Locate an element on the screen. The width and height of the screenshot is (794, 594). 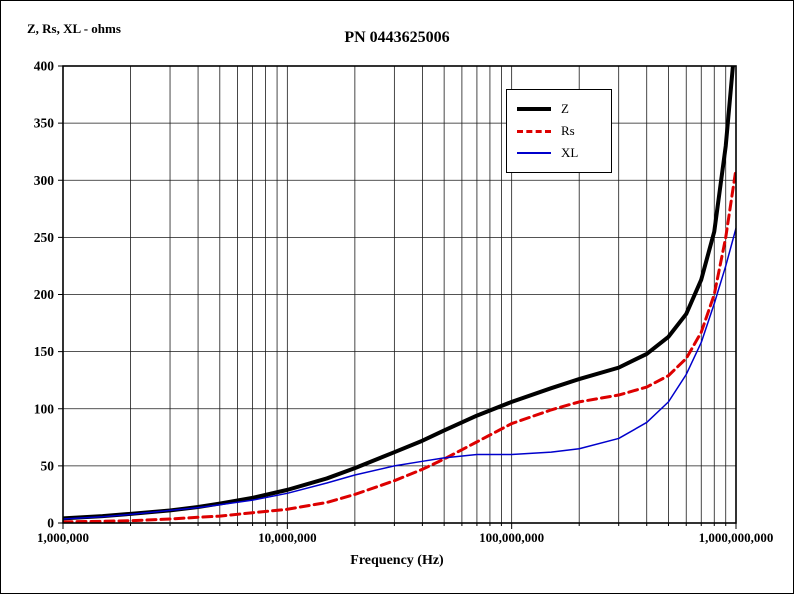
legend-line-sample-rs is located at coordinates (534, 131).